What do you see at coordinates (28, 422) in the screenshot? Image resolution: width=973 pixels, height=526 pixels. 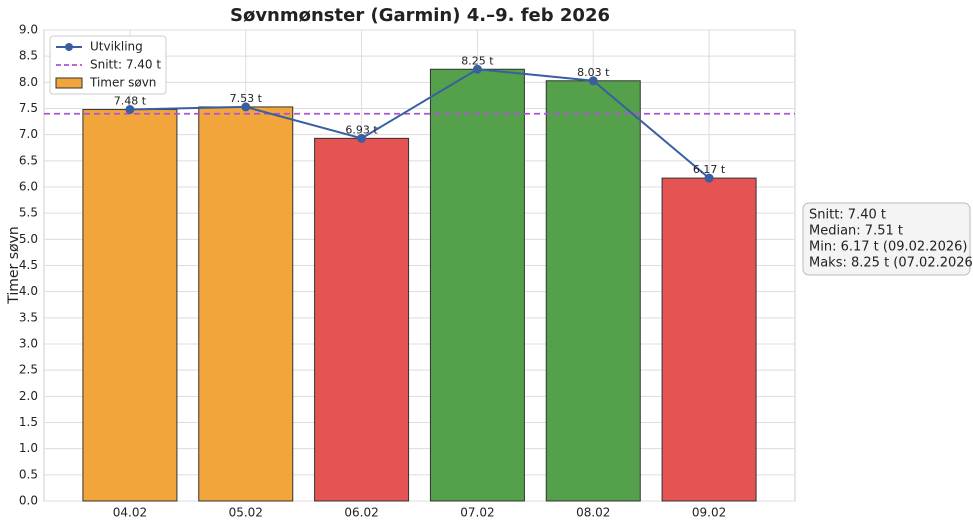 I see `y-tick-label: 1.5` at bounding box center [28, 422].